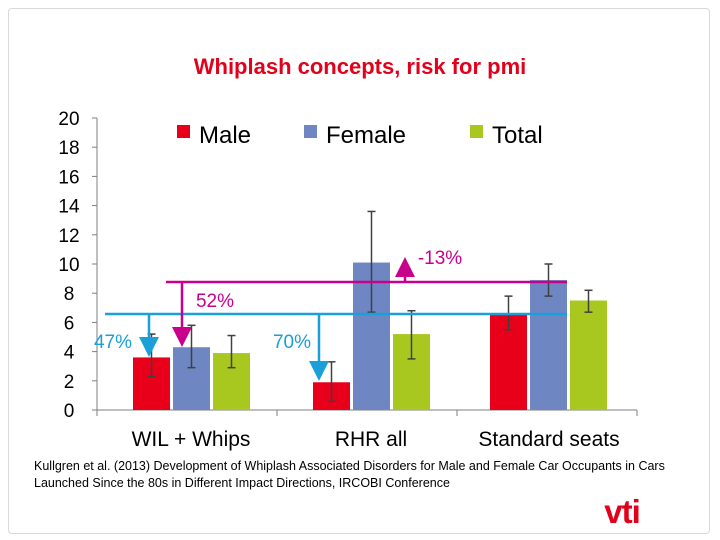  I want to click on y-tick-label: 2, so click(69, 382).